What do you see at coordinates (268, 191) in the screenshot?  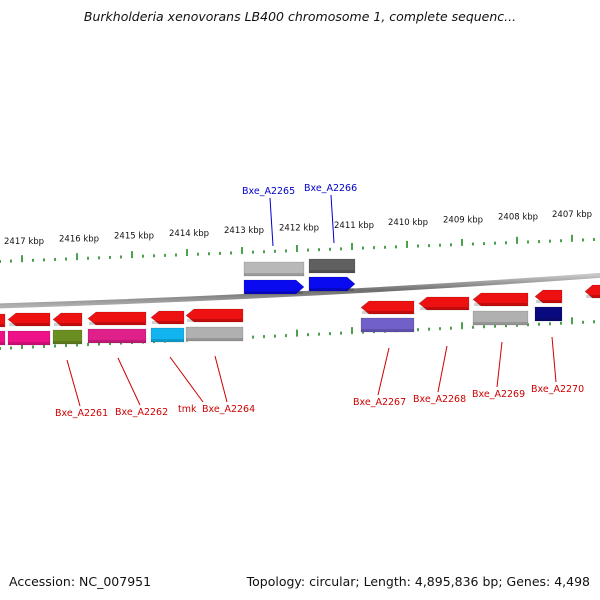 I see `gene-label: Bxe_A2265` at bounding box center [268, 191].